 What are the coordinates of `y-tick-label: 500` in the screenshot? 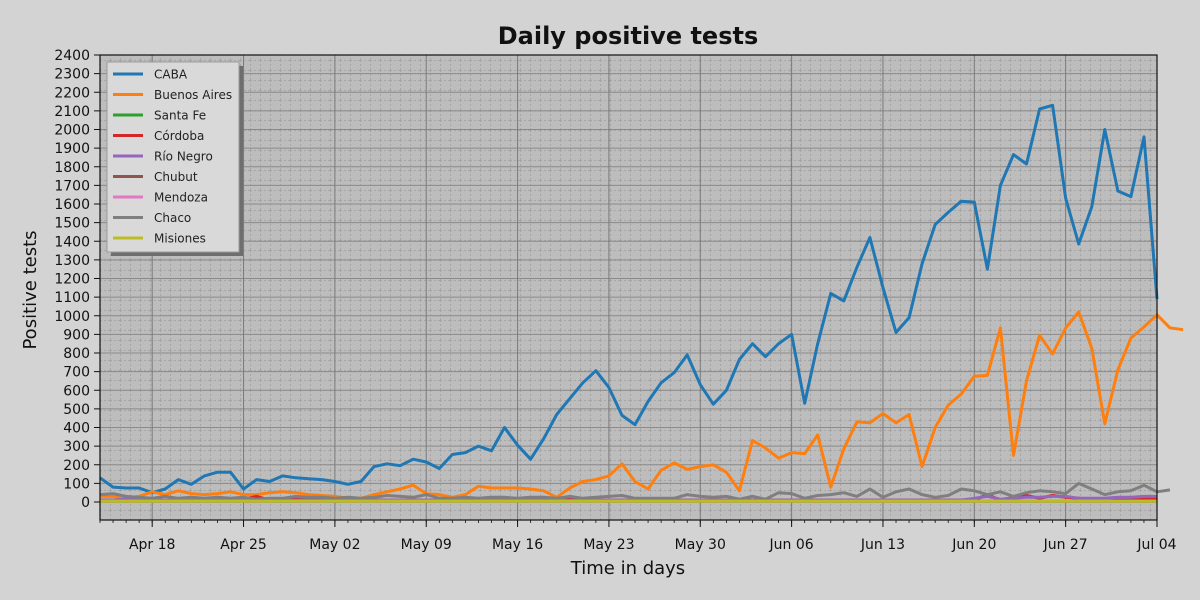 It's located at (76, 410).